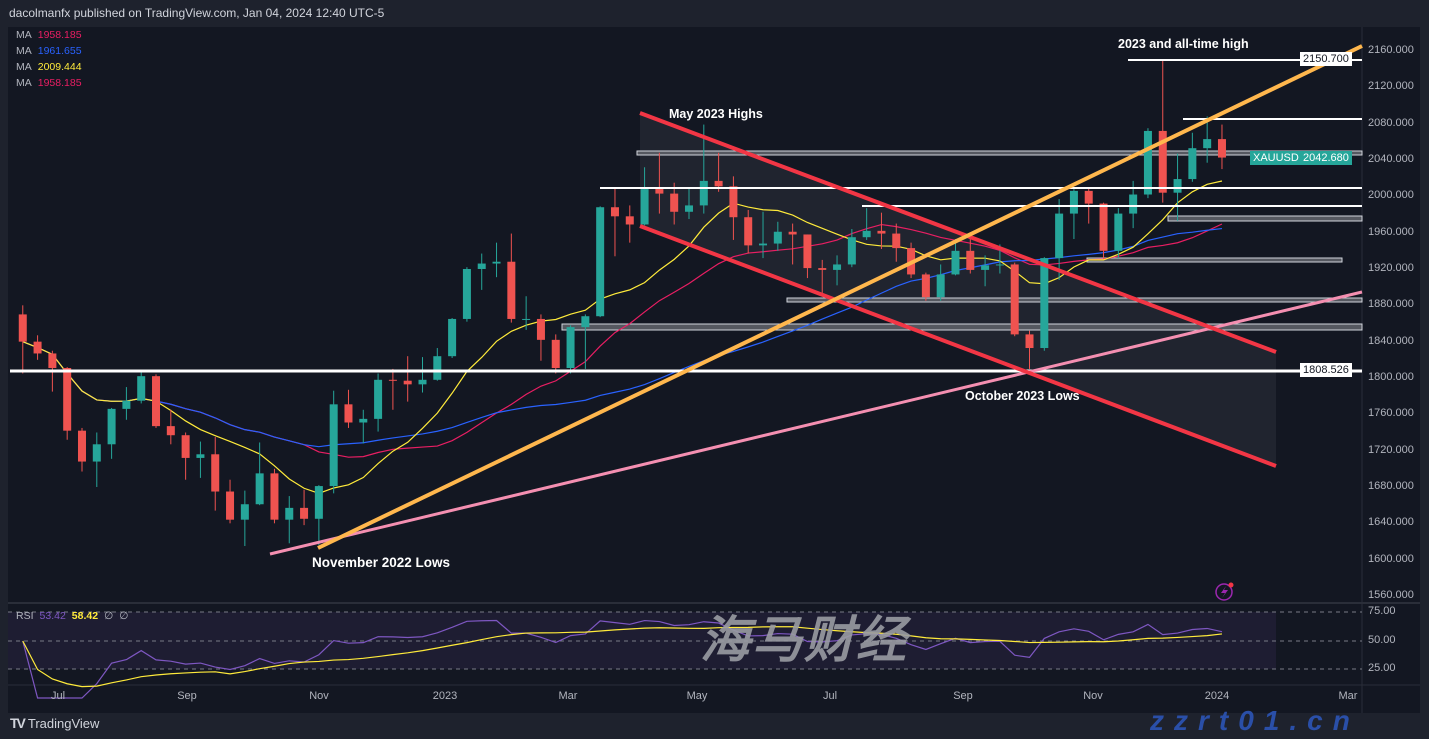 This screenshot has width=1429, height=739. I want to click on time-tick: May, so click(697, 696).